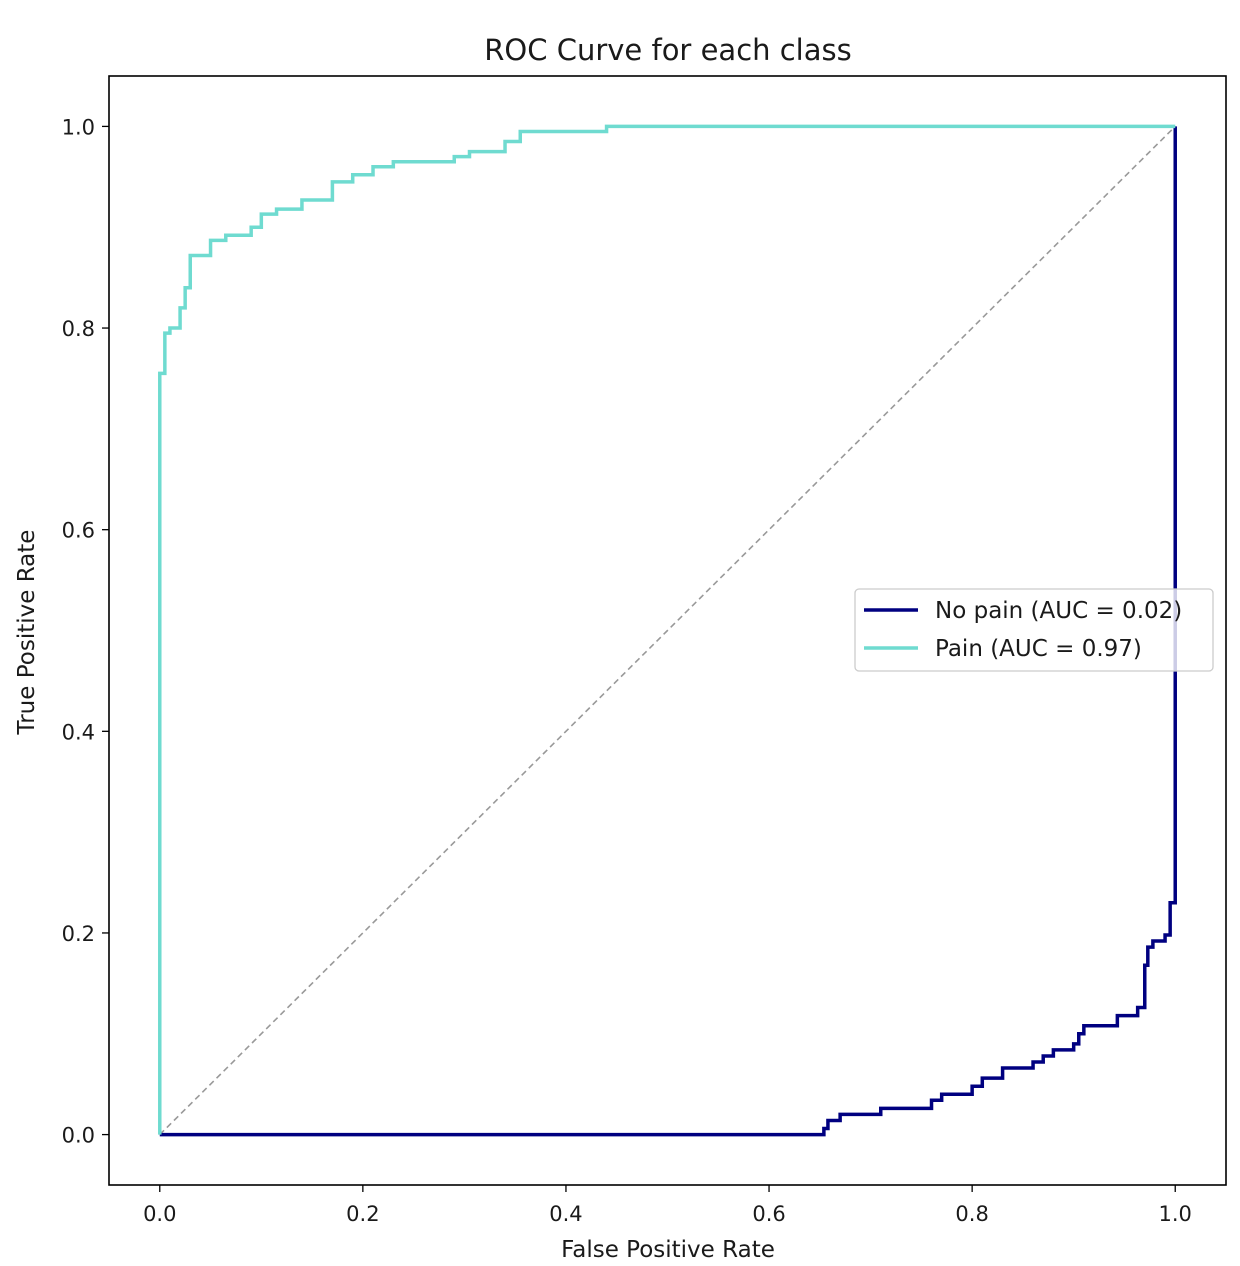 The image size is (1240, 1266). What do you see at coordinates (85, 631) in the screenshot?
I see `y-axis: 0.0 0.2 0.4 0.6 0.8 1.0` at bounding box center [85, 631].